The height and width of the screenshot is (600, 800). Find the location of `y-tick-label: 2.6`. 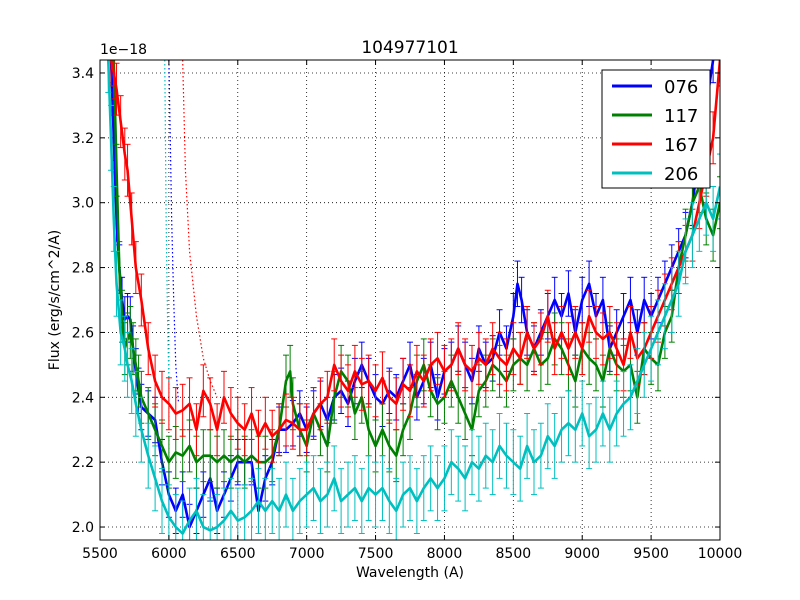

y-tick-label: 2.6 is located at coordinates (83, 333).